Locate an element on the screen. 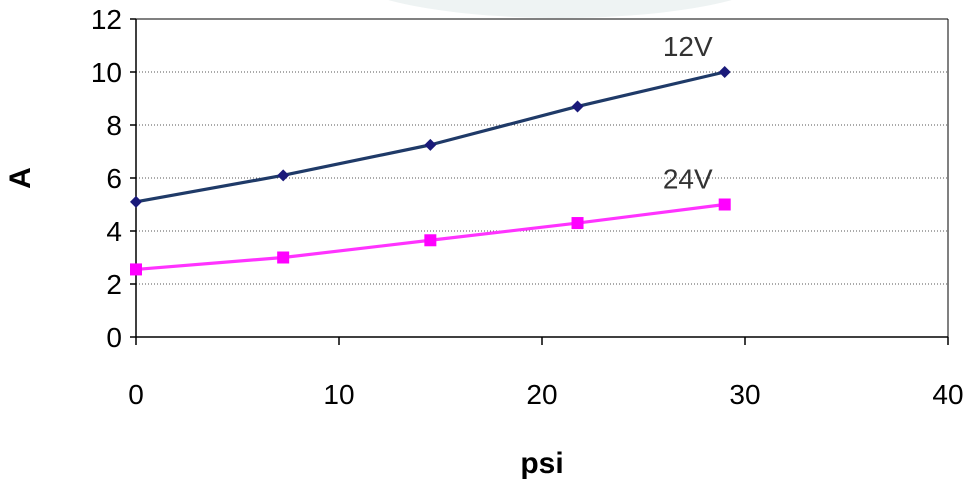 This screenshot has height=488, width=980. series-label-12V: 12V is located at coordinates (688, 46).